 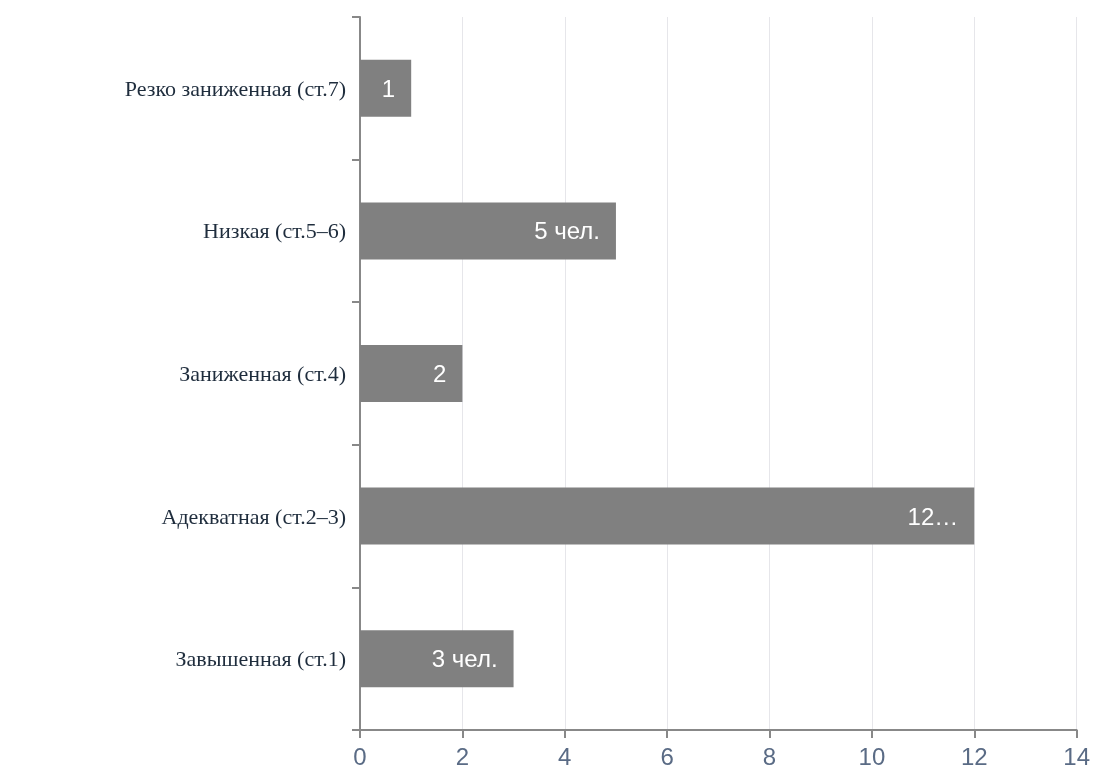 I want to click on y-tick-label: Адекватная (ст.2–3), so click(x=253, y=516).